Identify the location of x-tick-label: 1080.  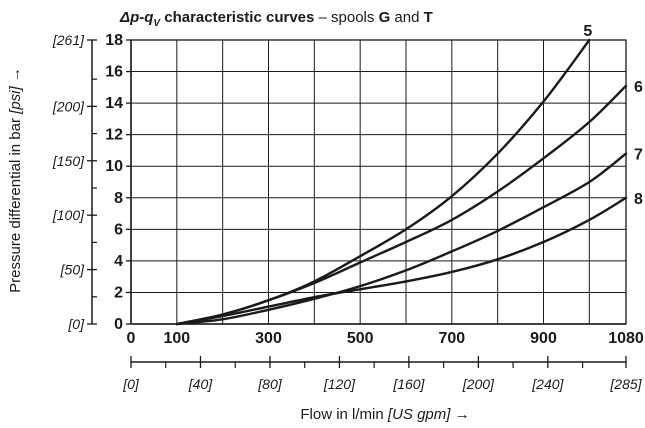
(626, 338).